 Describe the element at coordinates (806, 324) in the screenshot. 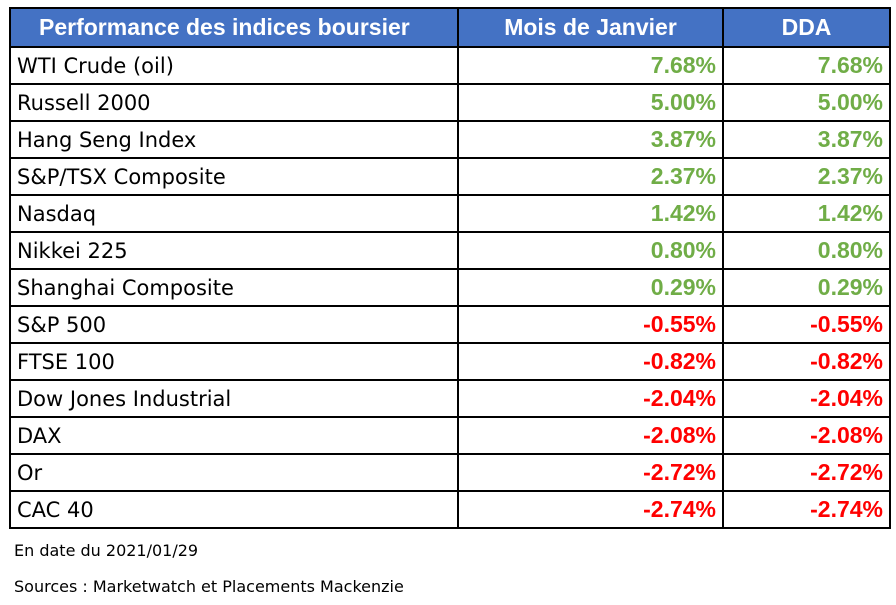

I see `ytd-value-cell: -0.55%` at that location.